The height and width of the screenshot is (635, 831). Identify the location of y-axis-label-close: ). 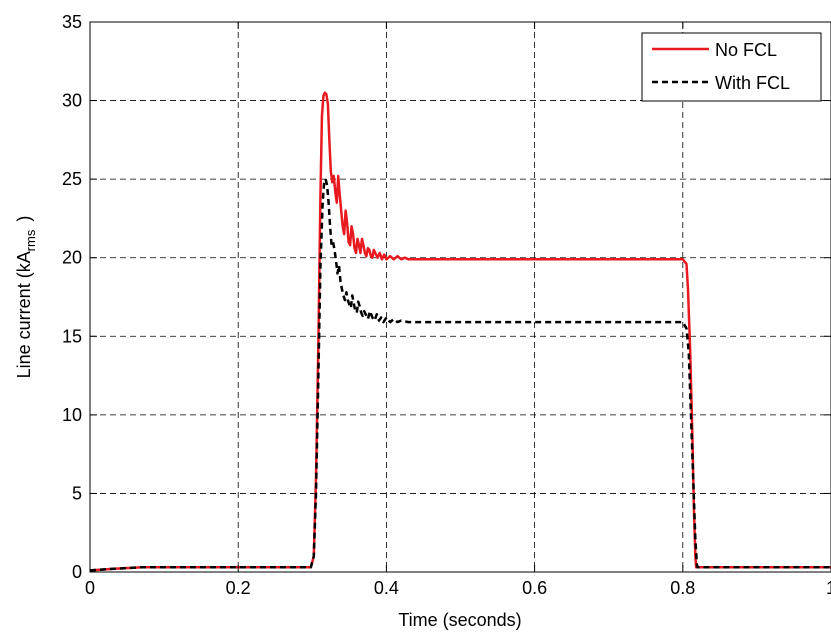
(24, 219).